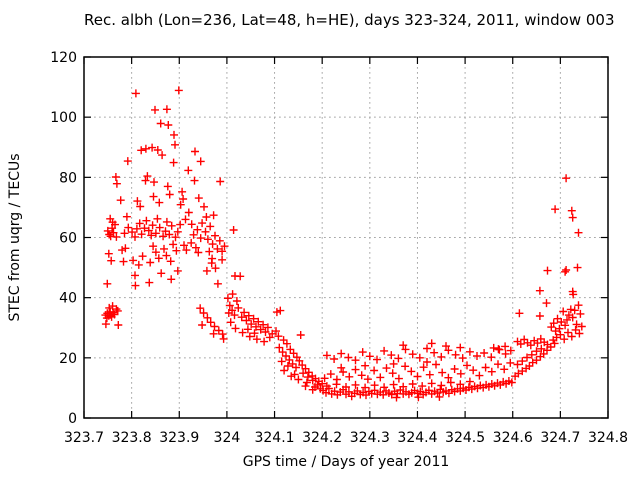 This screenshot has width=640, height=480. What do you see at coordinates (15, 237) in the screenshot?
I see `y-axis-title: STEC from uqrg / TECUs` at bounding box center [15, 237].